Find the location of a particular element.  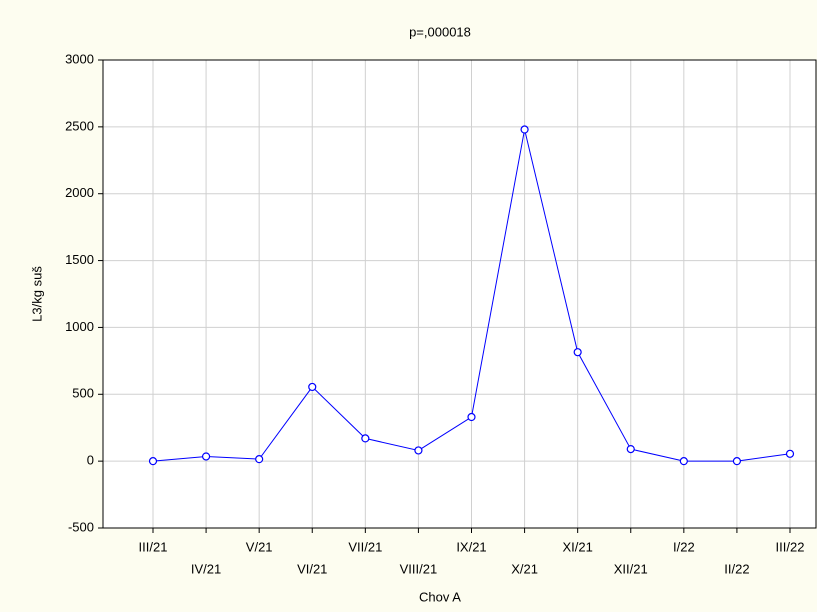

y-tick-label: 1500 is located at coordinates (79, 259).